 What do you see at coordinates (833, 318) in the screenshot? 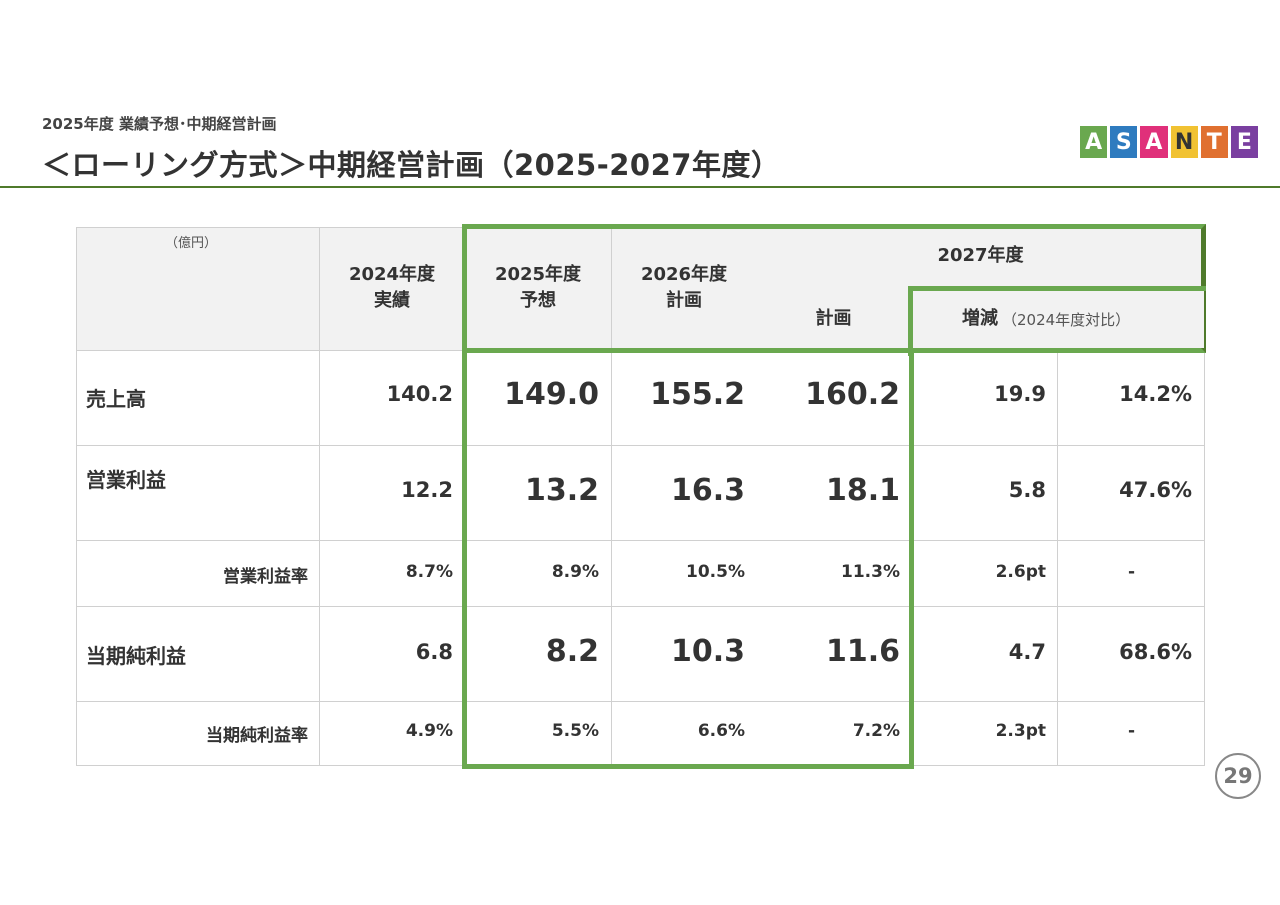
I see `header-2027-plan: 計画` at bounding box center [833, 318].